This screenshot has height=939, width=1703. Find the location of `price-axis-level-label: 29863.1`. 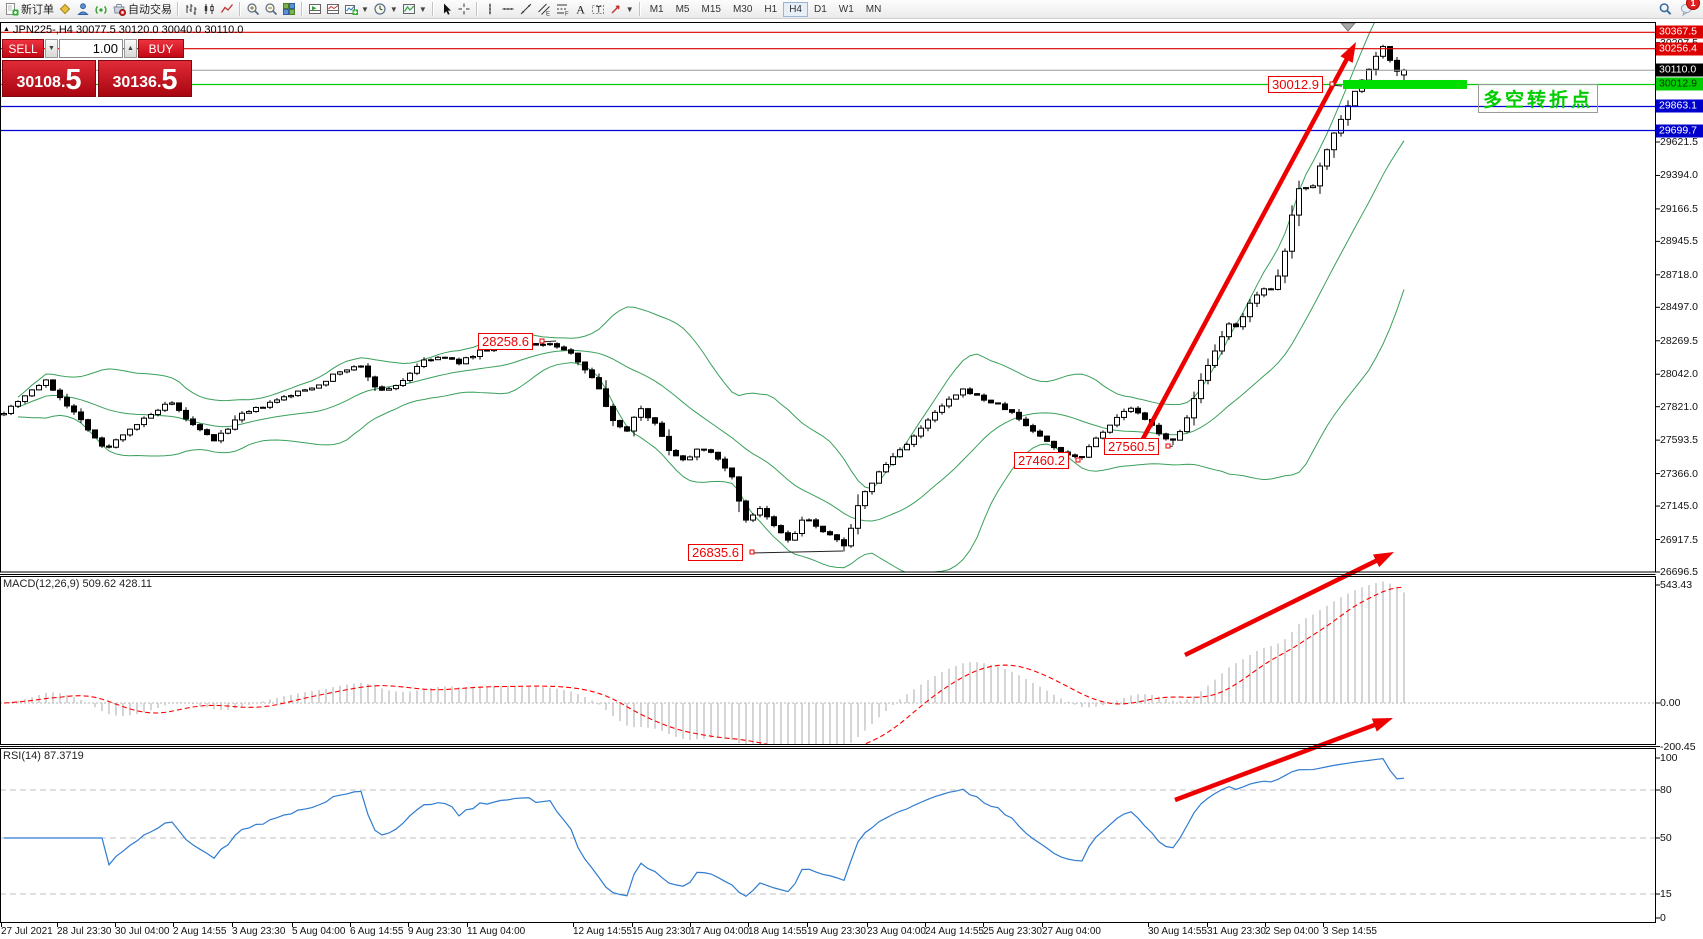

price-axis-level-label: 29863.1 is located at coordinates (1679, 106).